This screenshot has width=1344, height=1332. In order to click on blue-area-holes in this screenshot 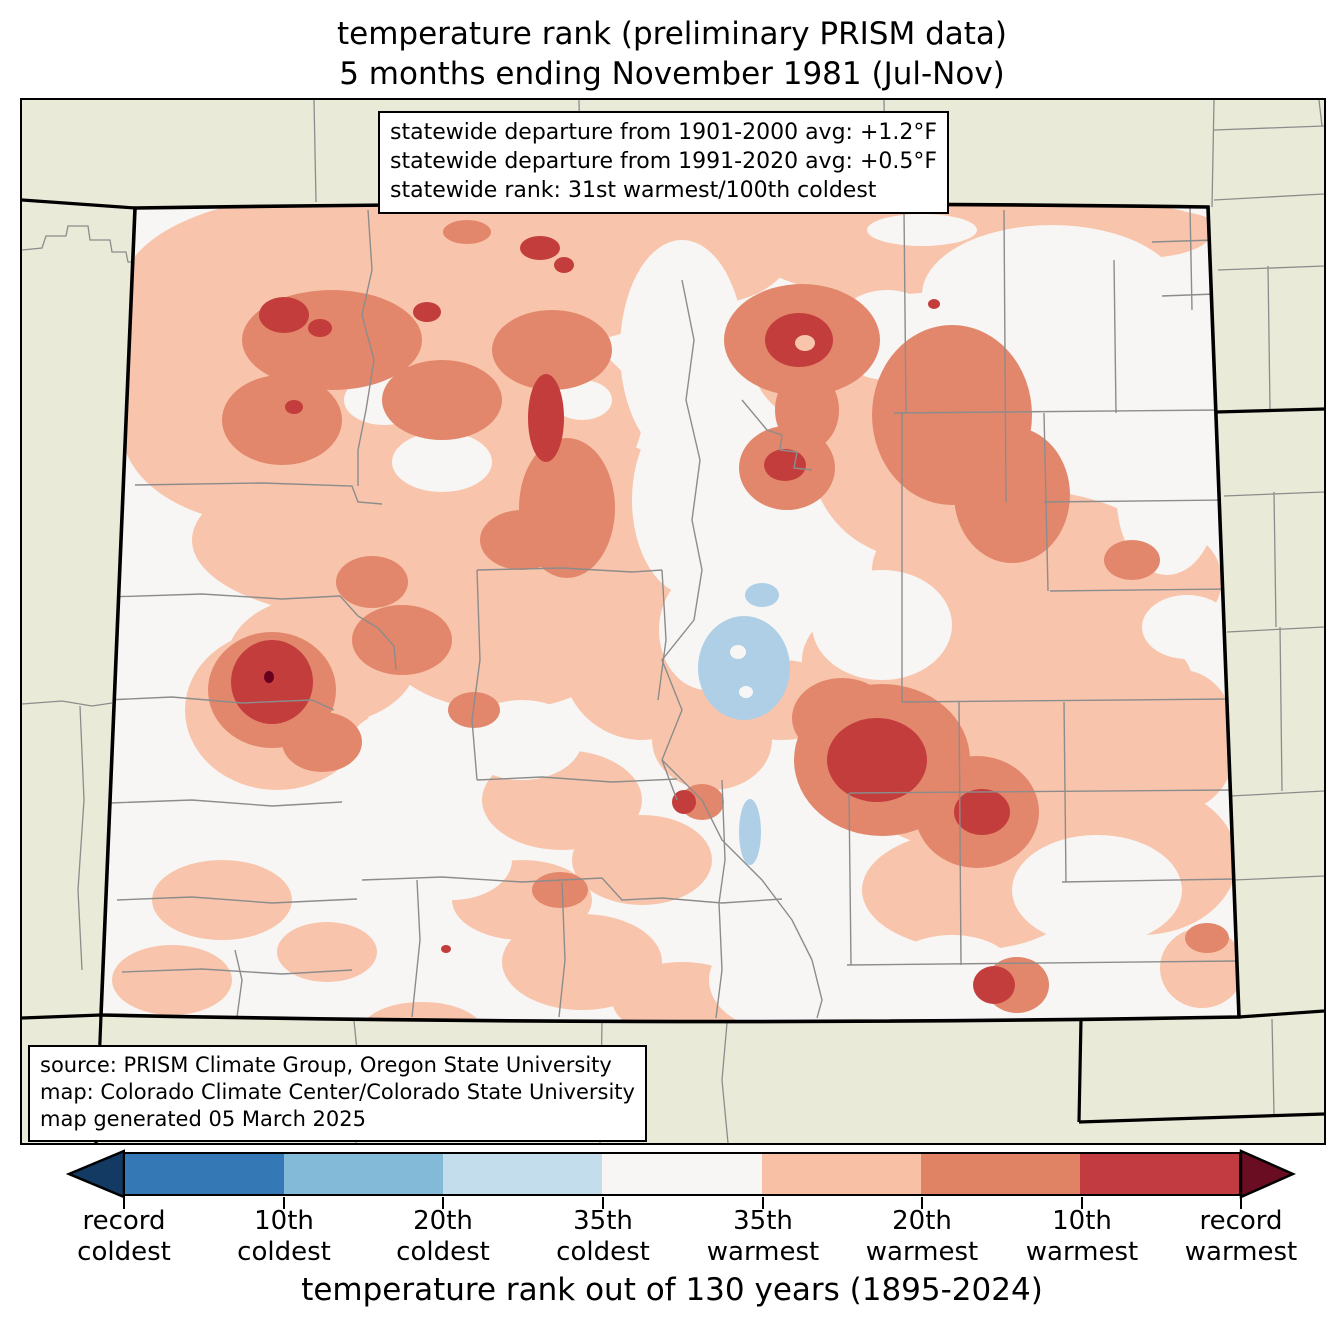, I will do `click(741, 671)`.